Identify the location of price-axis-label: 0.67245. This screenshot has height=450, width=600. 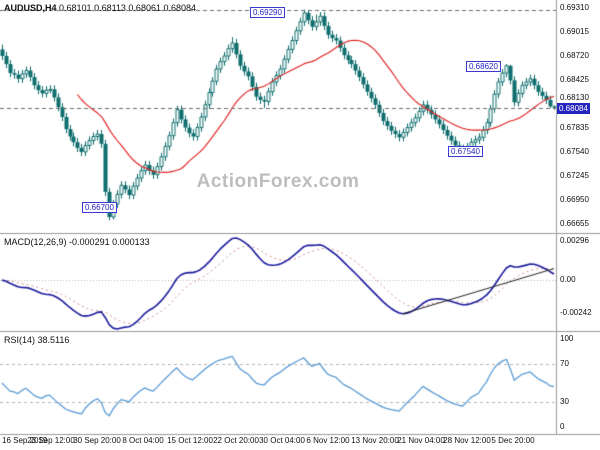
(574, 175).